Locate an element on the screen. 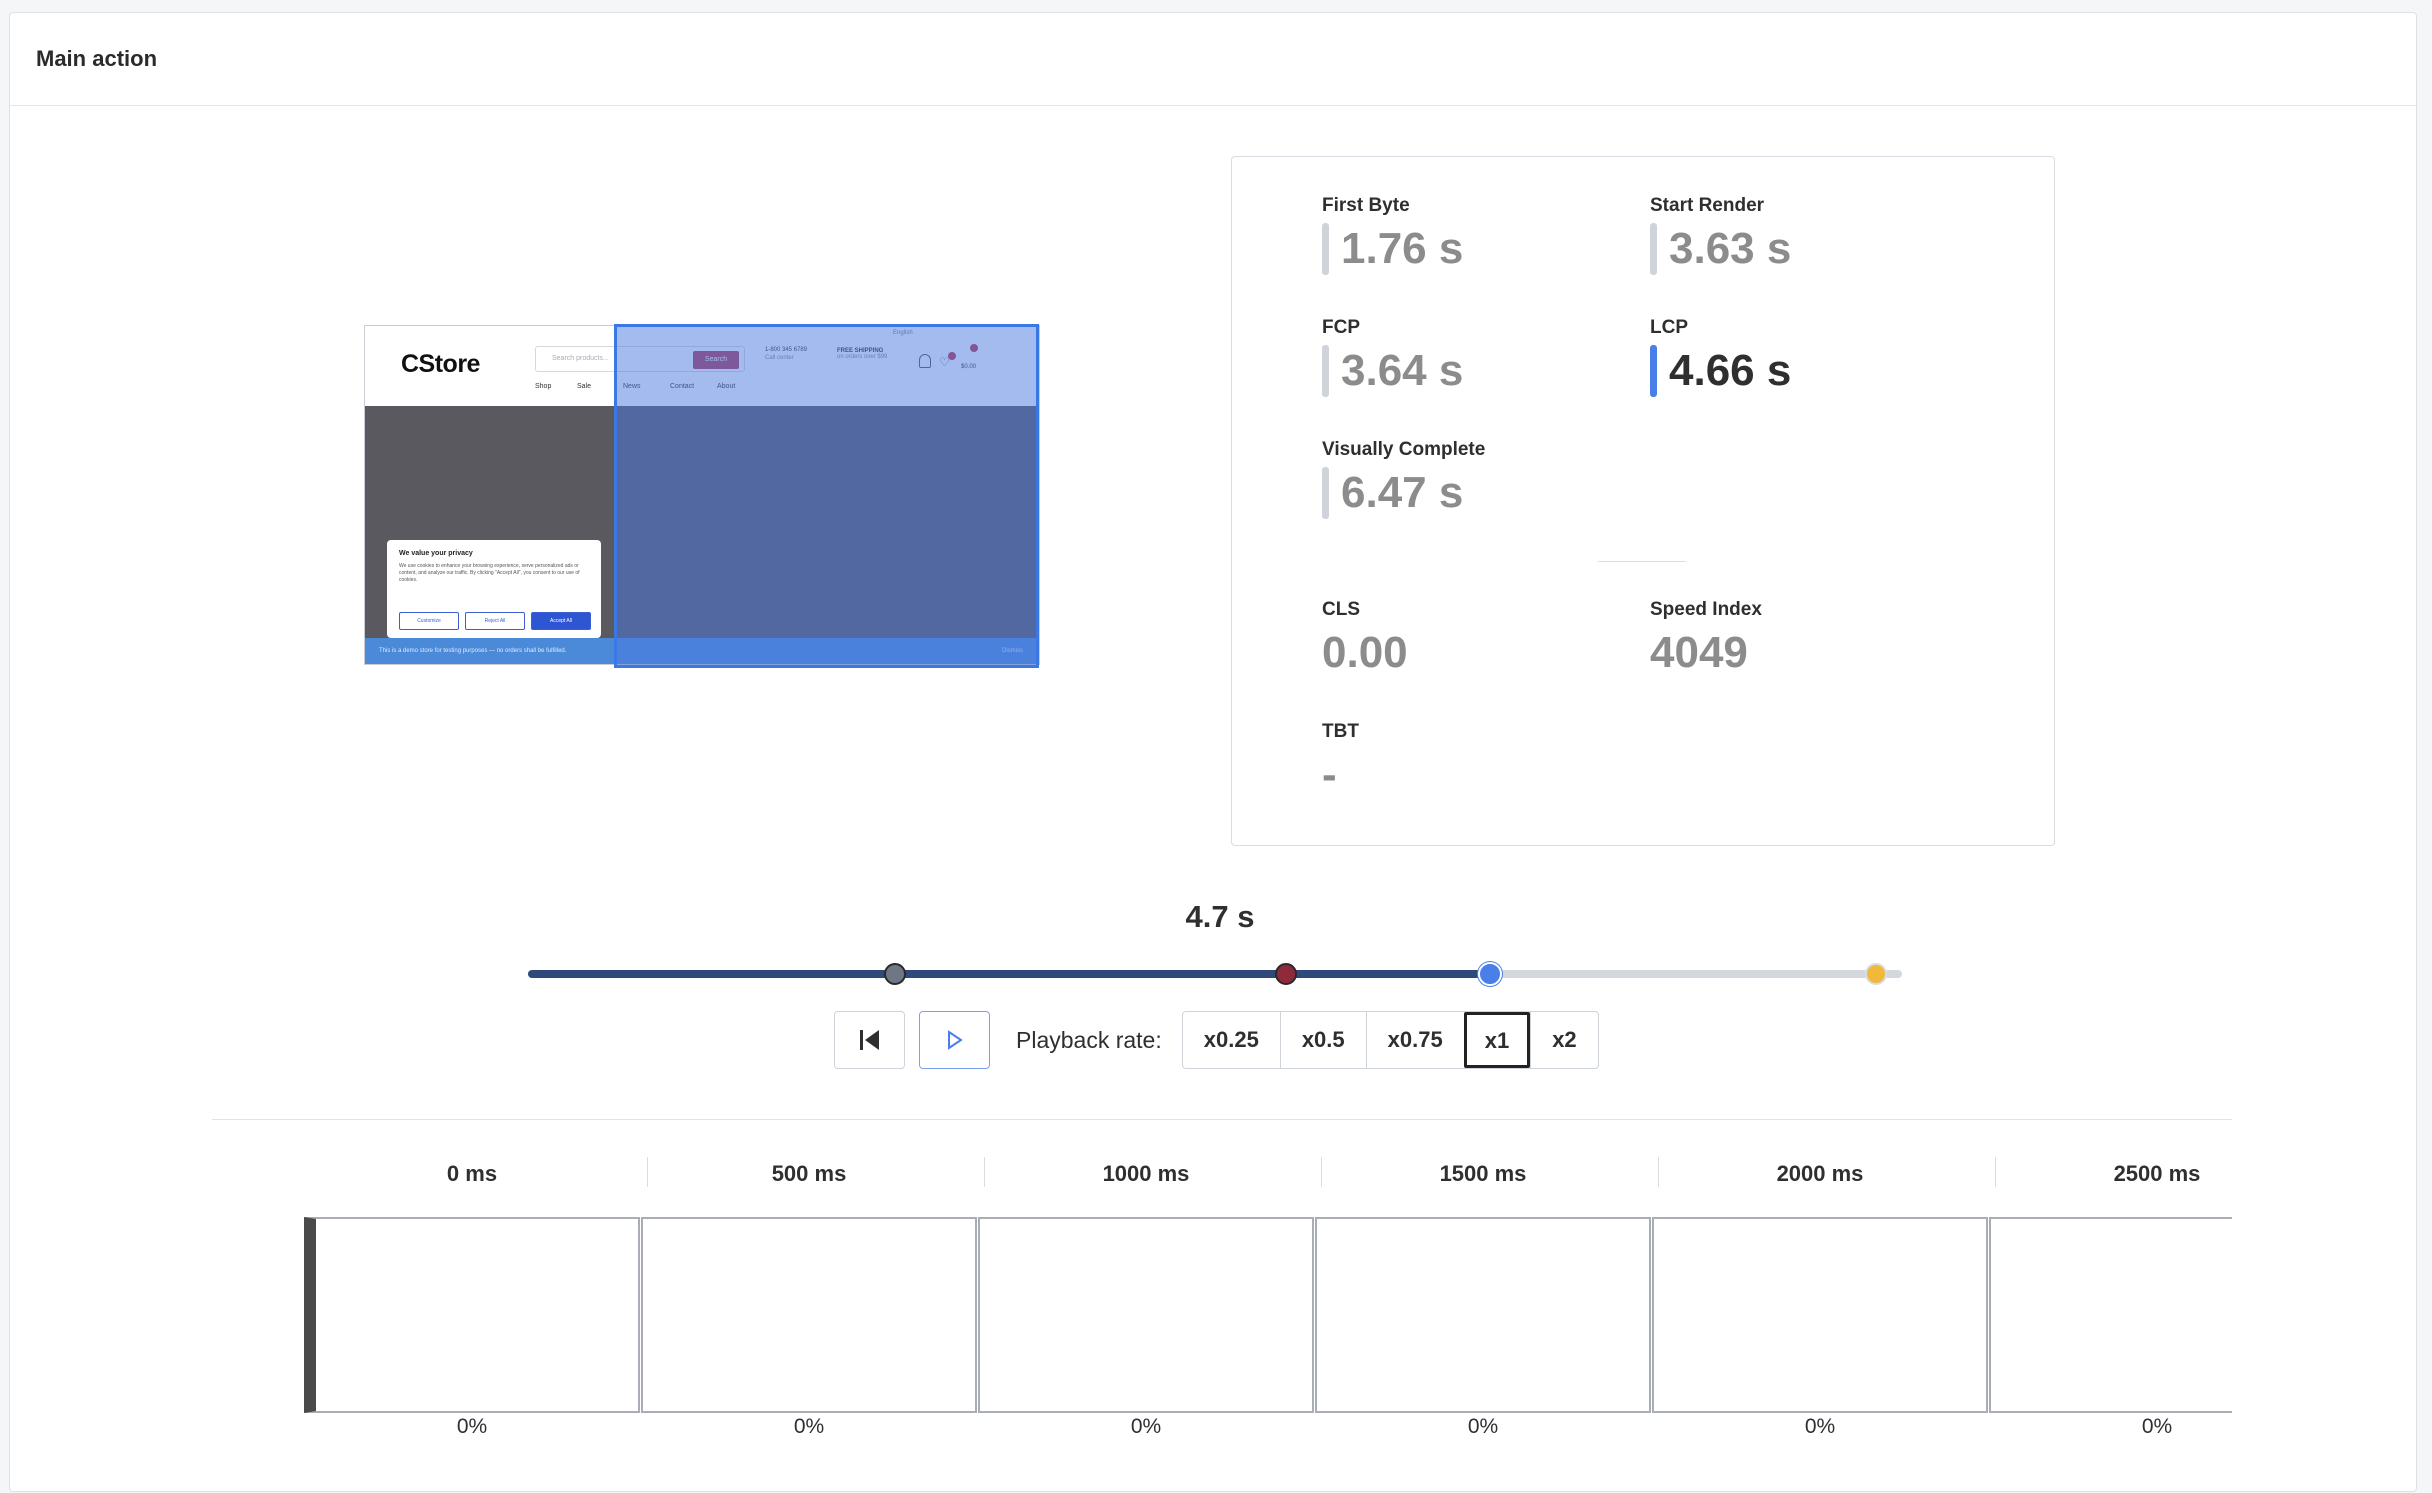 This screenshot has width=2432, height=1493. play-icon is located at coordinates (955, 1040).